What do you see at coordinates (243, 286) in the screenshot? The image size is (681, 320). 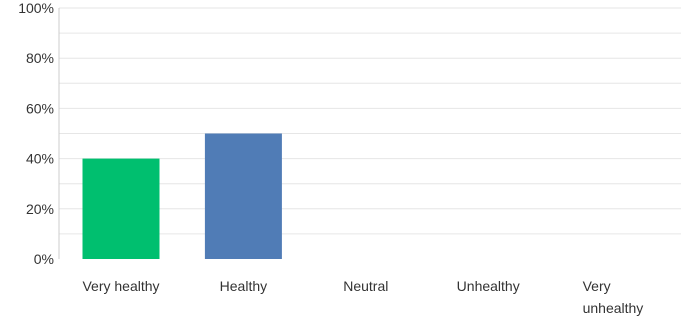 I see `category-label: Healthy` at bounding box center [243, 286].